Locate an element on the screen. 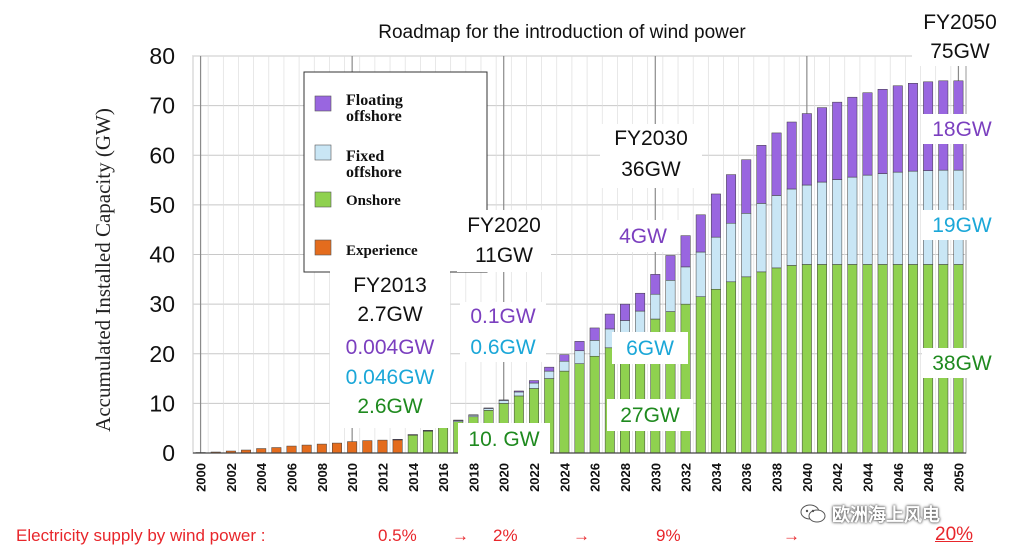  bar-floating-offshore-2014 is located at coordinates (412, 435).